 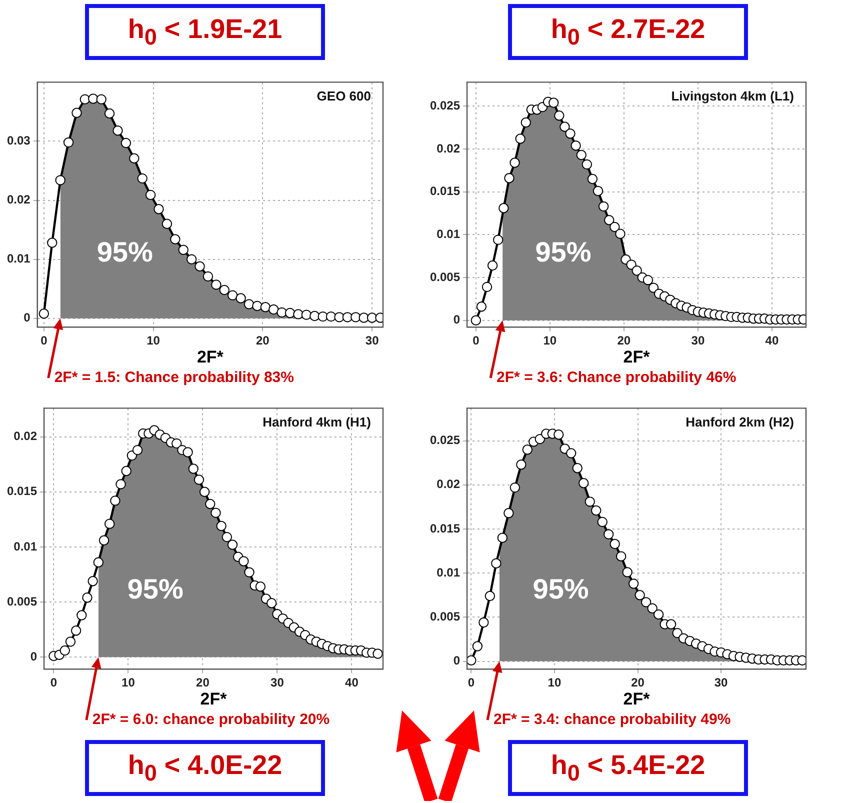 What do you see at coordinates (628, 768) in the screenshot?
I see `text: h$_{0}$ < 5.4E-22` at bounding box center [628, 768].